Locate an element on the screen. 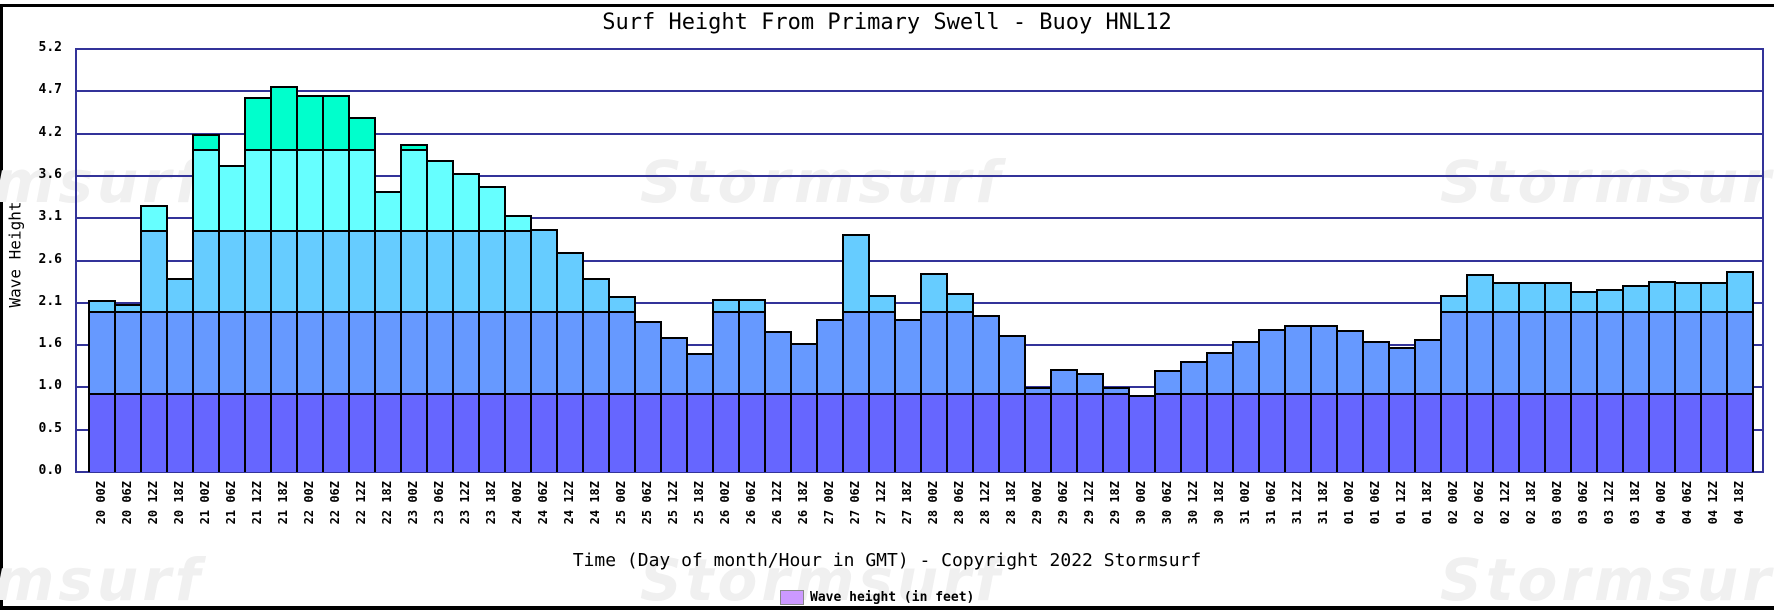 The height and width of the screenshot is (614, 1774). watermark: Stormsurf is located at coordinates (1607, 182).